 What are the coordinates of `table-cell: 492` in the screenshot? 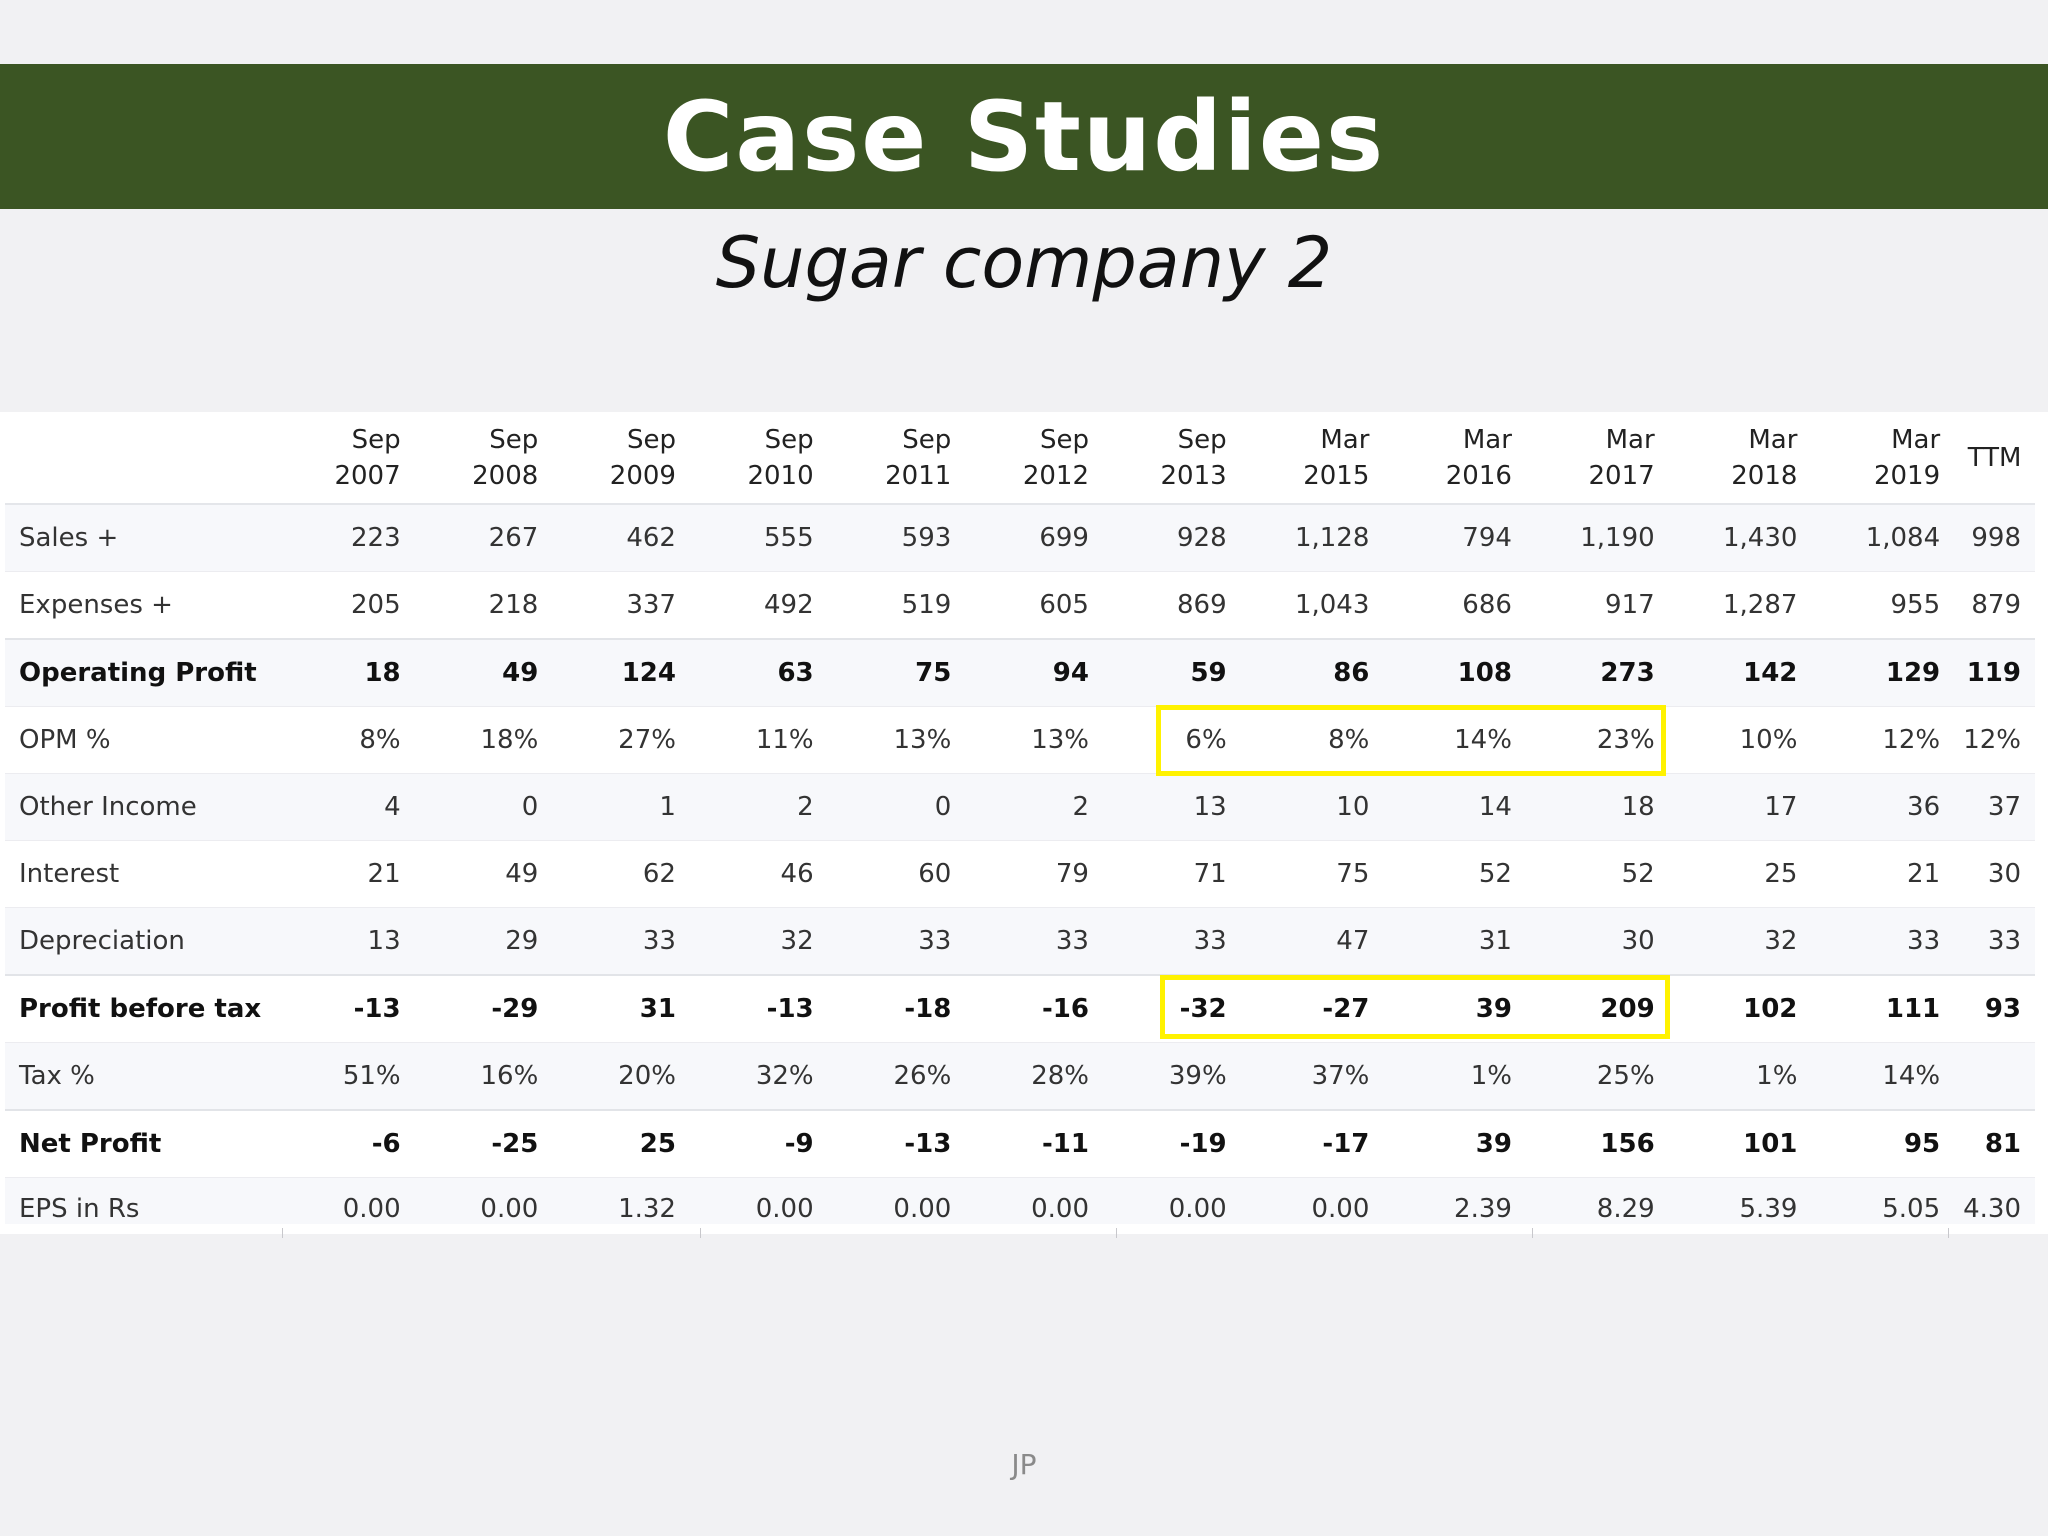 It's located at (758, 605).